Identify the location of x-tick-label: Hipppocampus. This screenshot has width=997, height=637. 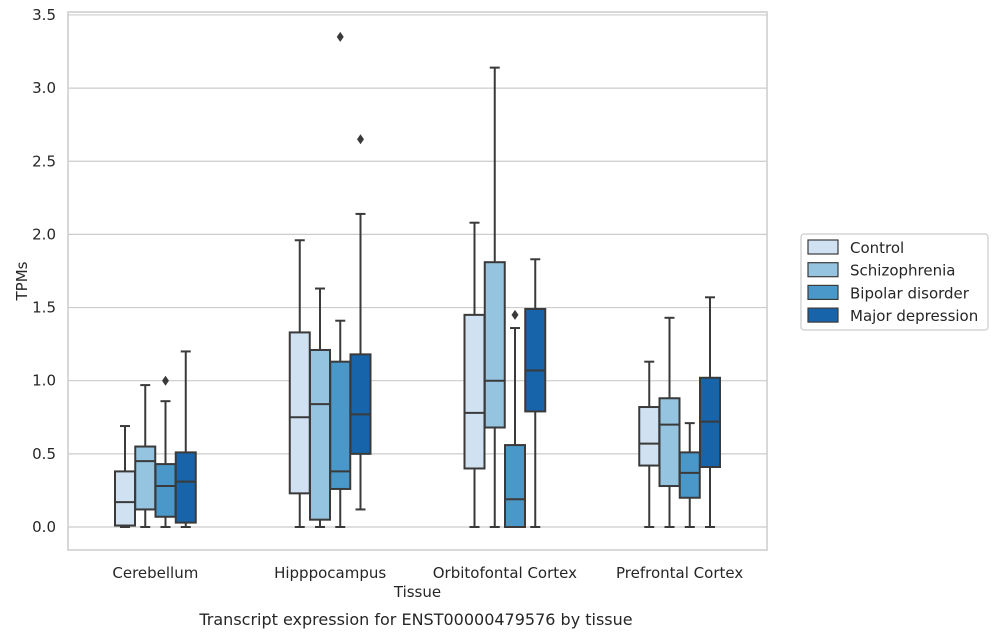
(330, 573).